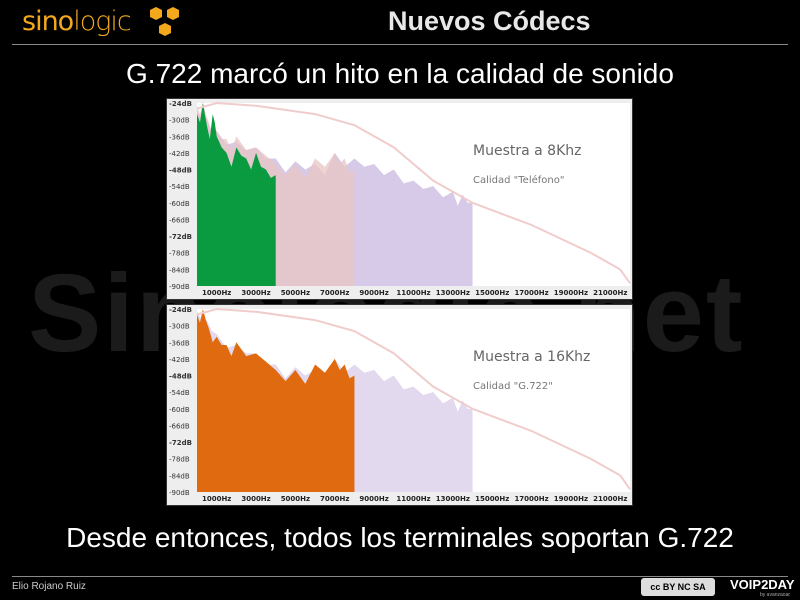 The height and width of the screenshot is (600, 800). I want to click on chart-subtitle: Calidad "Teléfono", so click(518, 180).